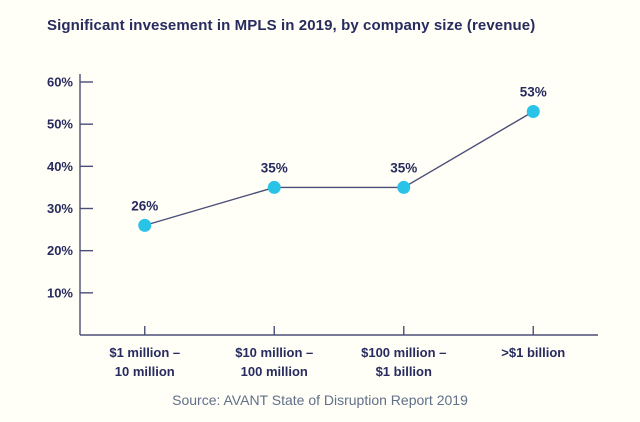  What do you see at coordinates (145, 371) in the screenshot?
I see `x-axis-tick-label: 10 million` at bounding box center [145, 371].